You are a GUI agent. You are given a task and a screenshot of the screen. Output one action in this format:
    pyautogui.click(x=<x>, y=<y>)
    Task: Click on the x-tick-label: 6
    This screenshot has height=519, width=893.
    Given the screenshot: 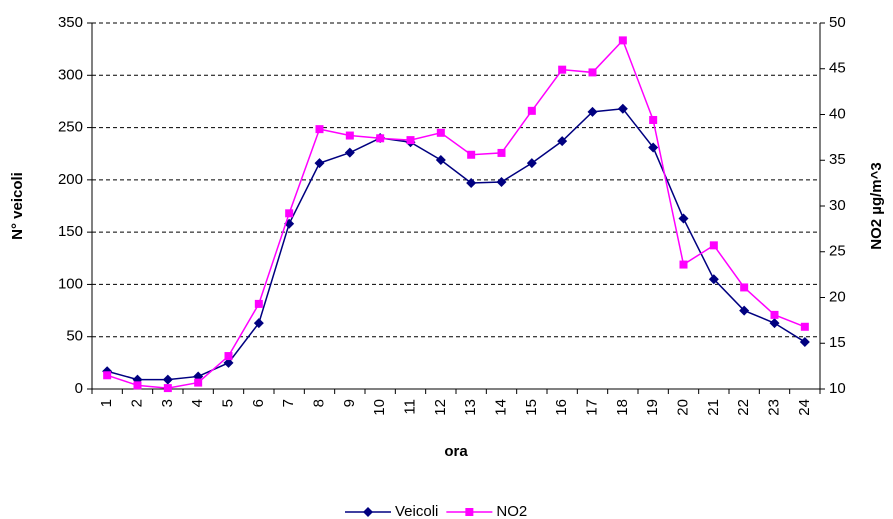 What is the action you would take?
    pyautogui.click(x=258, y=403)
    